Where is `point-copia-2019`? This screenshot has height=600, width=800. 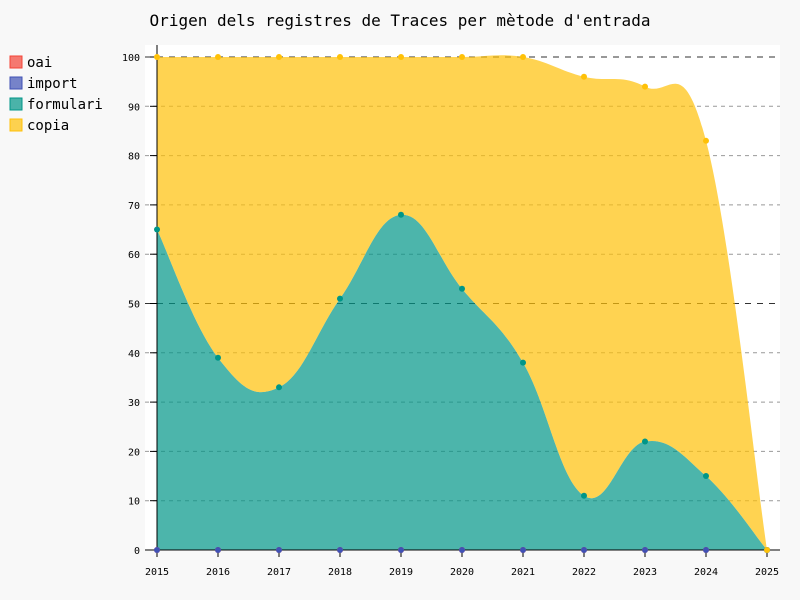
point-copia-2019 is located at coordinates (401, 57).